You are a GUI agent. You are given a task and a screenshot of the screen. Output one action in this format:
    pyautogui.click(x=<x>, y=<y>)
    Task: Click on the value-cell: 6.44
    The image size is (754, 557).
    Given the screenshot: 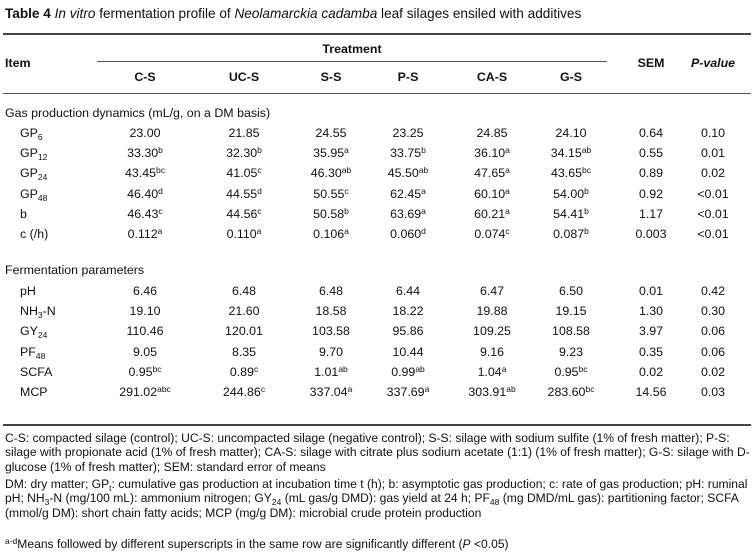 What is the action you would take?
    pyautogui.click(x=408, y=291)
    